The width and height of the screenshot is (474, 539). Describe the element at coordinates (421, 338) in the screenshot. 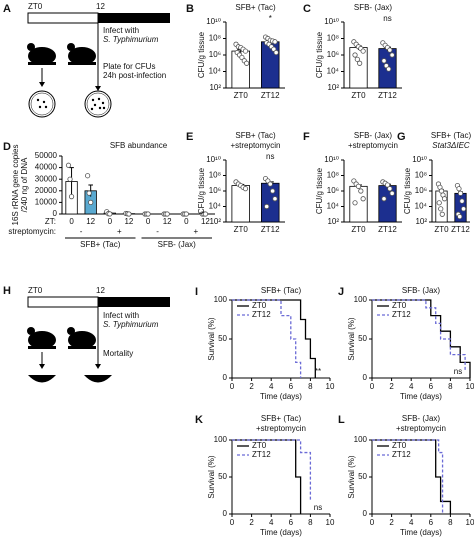

I see `survival-curve` at that location.